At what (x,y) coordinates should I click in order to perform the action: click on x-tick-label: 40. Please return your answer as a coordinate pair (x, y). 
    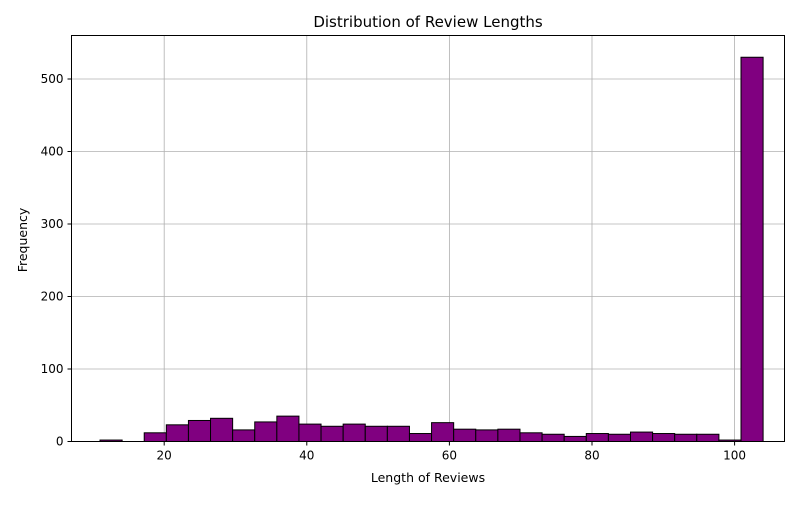
    Looking at the image, I should click on (306, 456).